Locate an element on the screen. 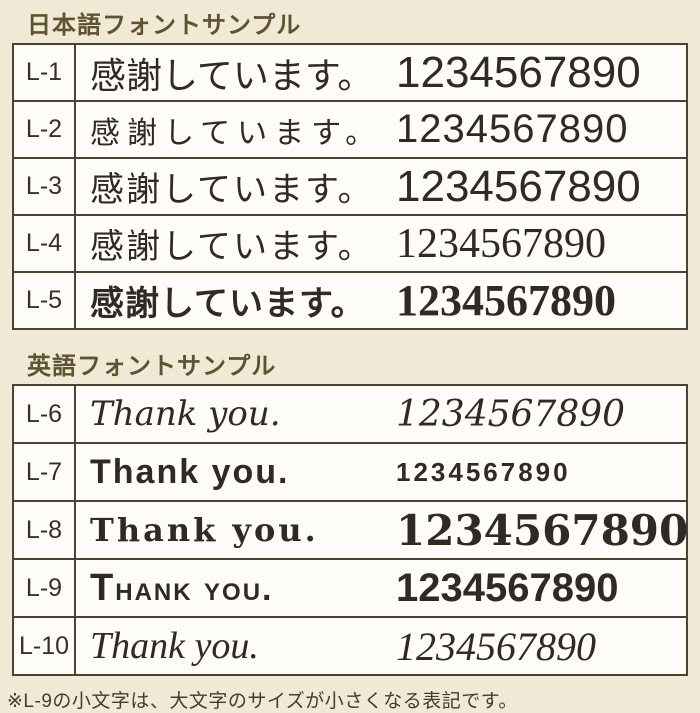 The image size is (700, 713). table-row: L-5 感謝しています。 1234567890 is located at coordinates (350, 300).